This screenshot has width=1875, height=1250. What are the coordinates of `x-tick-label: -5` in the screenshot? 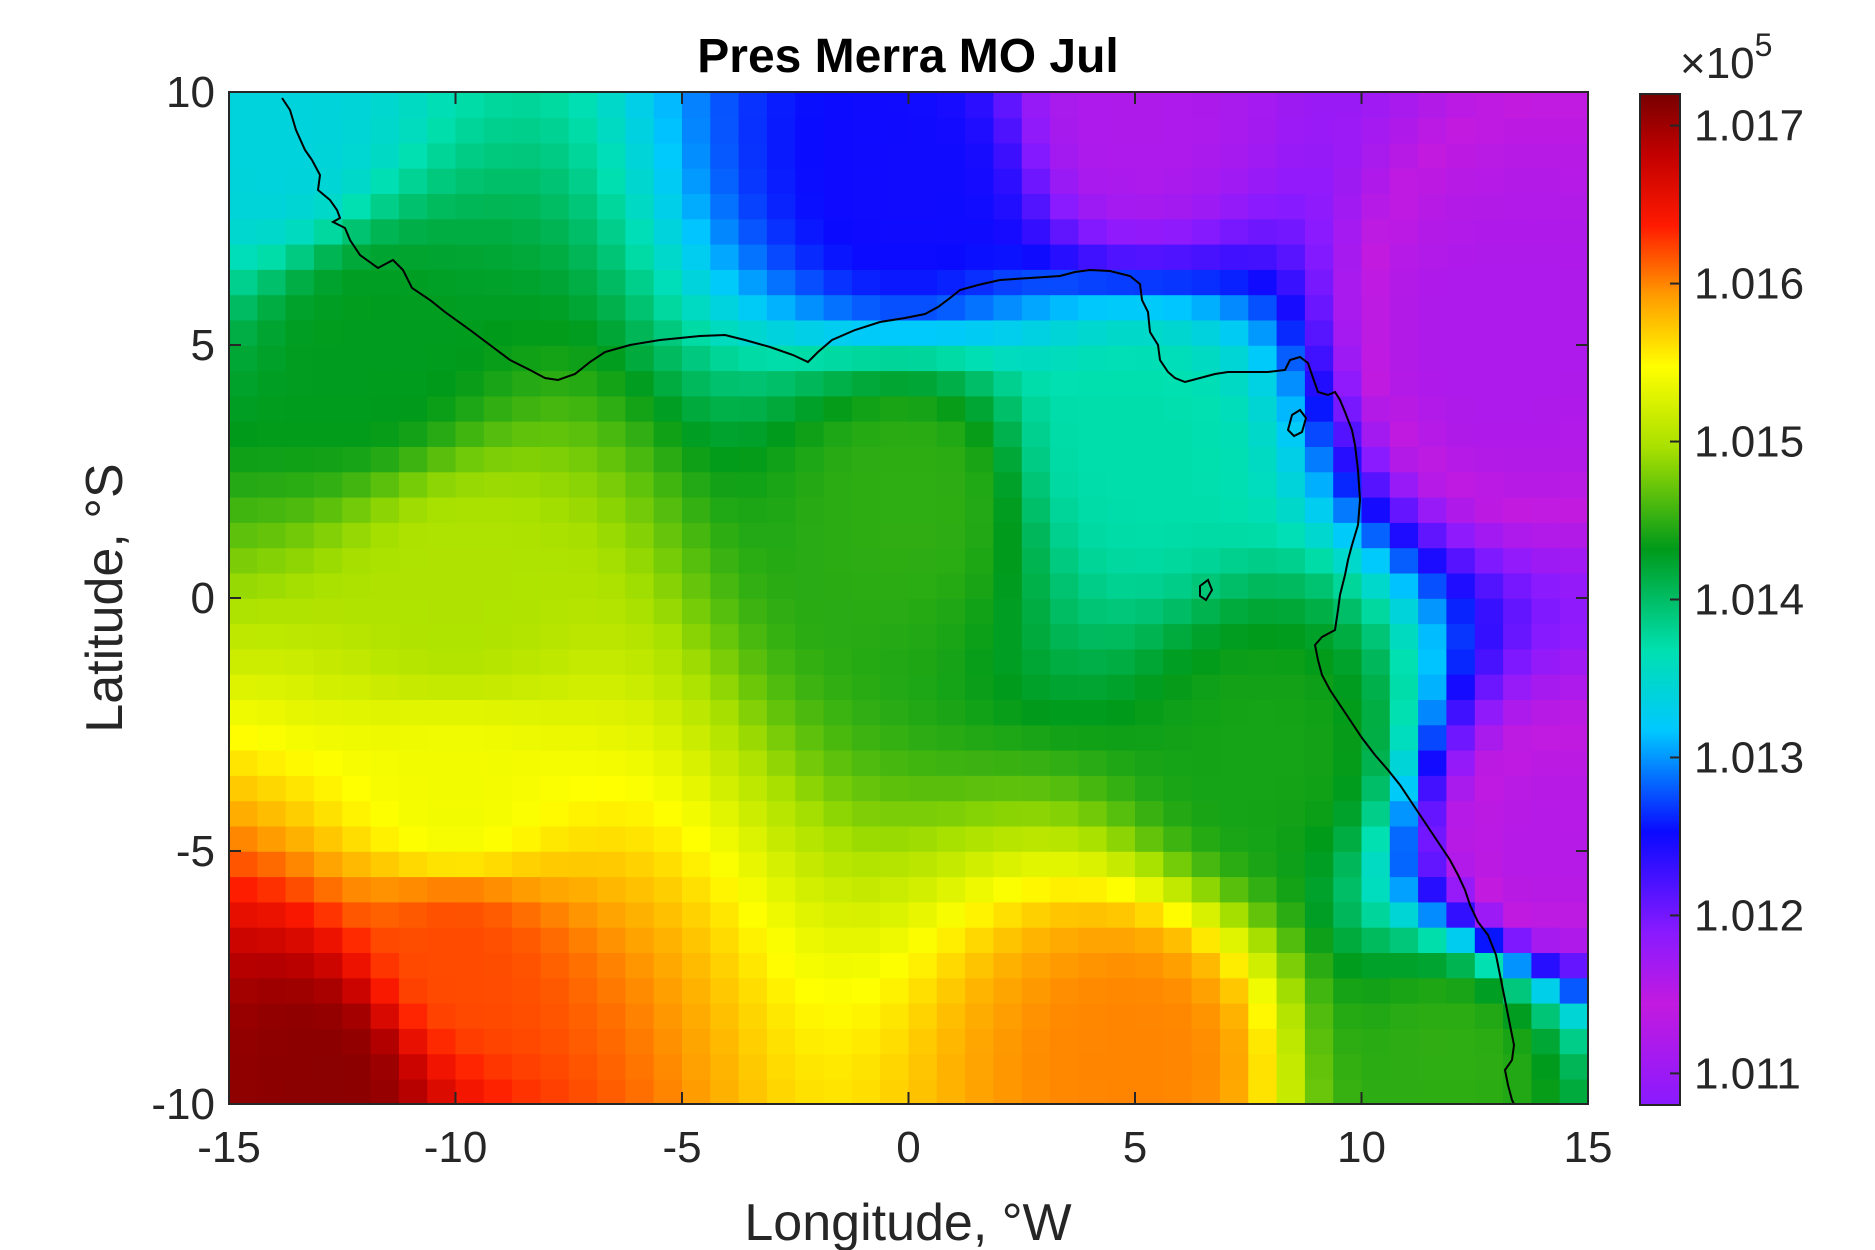 It's located at (681, 1147).